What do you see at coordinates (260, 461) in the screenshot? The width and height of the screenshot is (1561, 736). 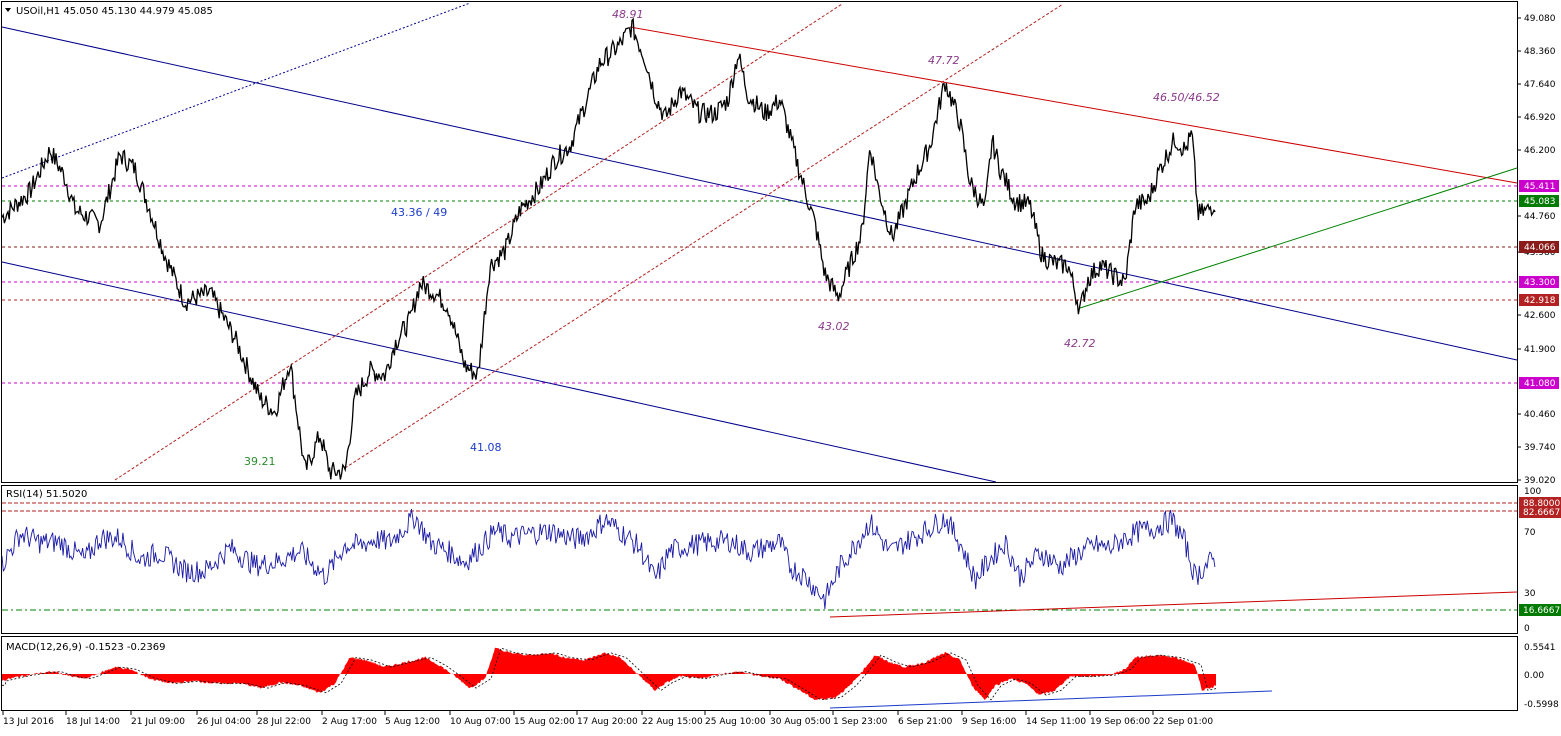 I see `annotation-low-39-21: 39.21` at bounding box center [260, 461].